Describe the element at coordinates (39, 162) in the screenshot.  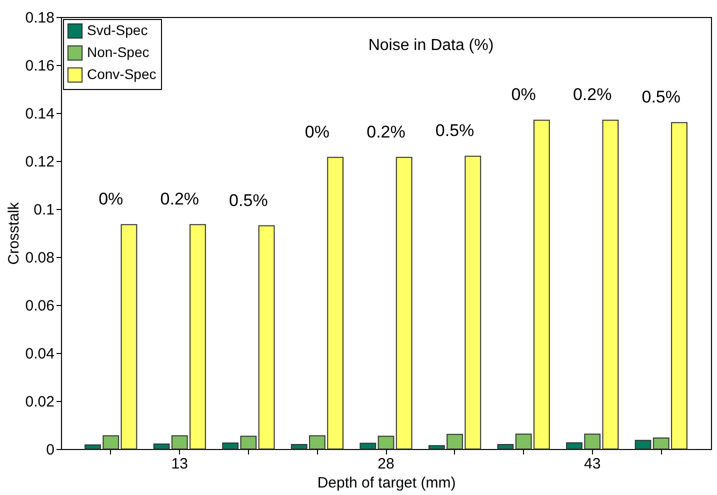
I see `y-tick-label: 0.12` at that location.